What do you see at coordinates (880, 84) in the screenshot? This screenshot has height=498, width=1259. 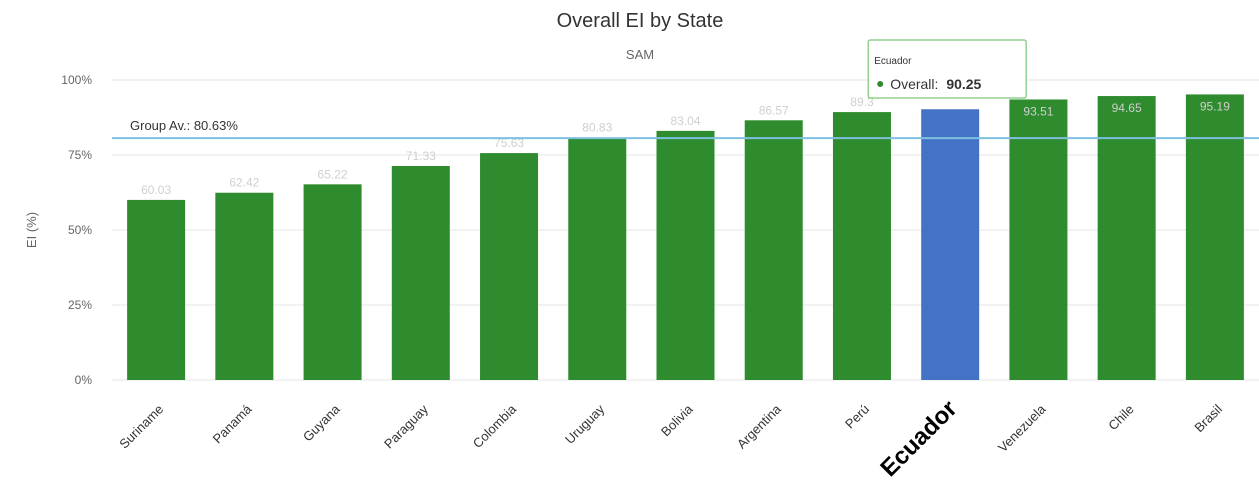 I see `tooltip-series-dot` at bounding box center [880, 84].